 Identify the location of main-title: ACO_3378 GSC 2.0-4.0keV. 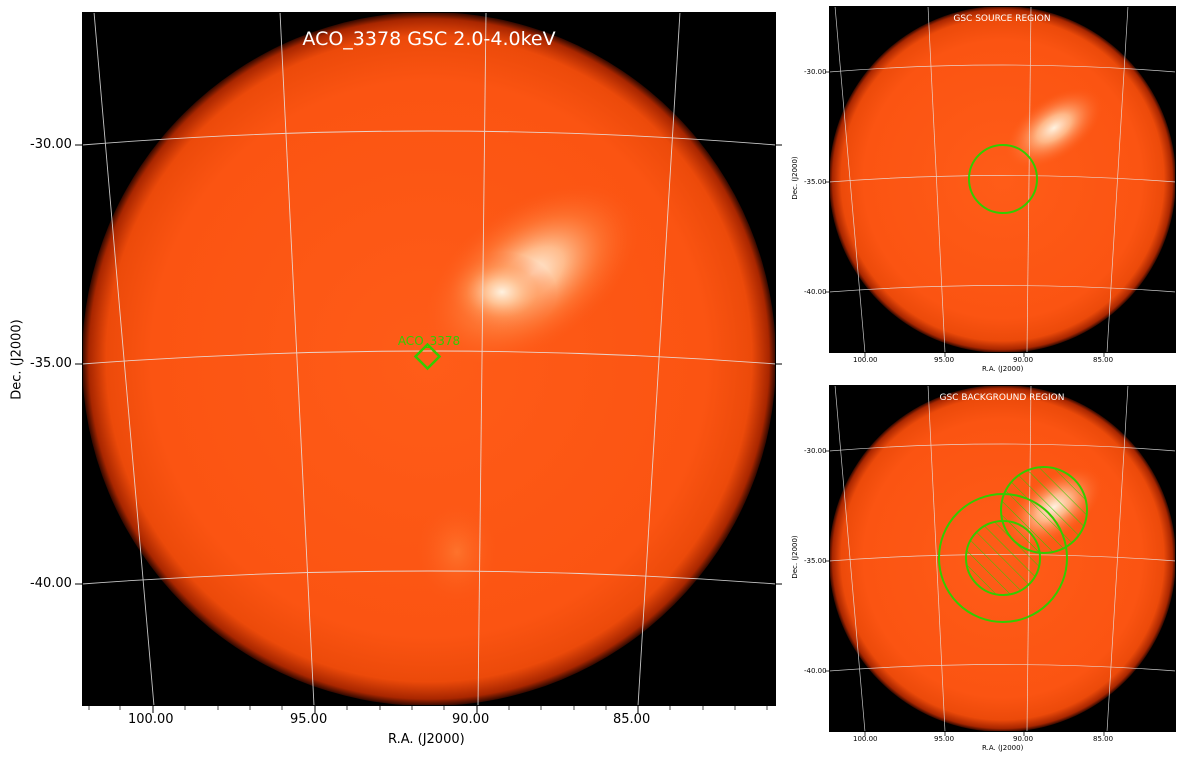
(429, 39).